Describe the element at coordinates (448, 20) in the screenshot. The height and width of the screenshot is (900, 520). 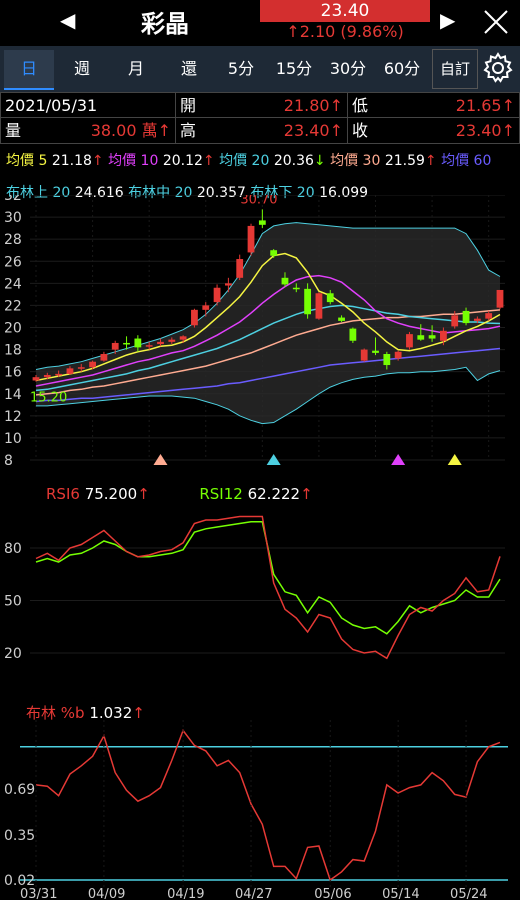
I see `next-stock-icon: ▶` at that location.